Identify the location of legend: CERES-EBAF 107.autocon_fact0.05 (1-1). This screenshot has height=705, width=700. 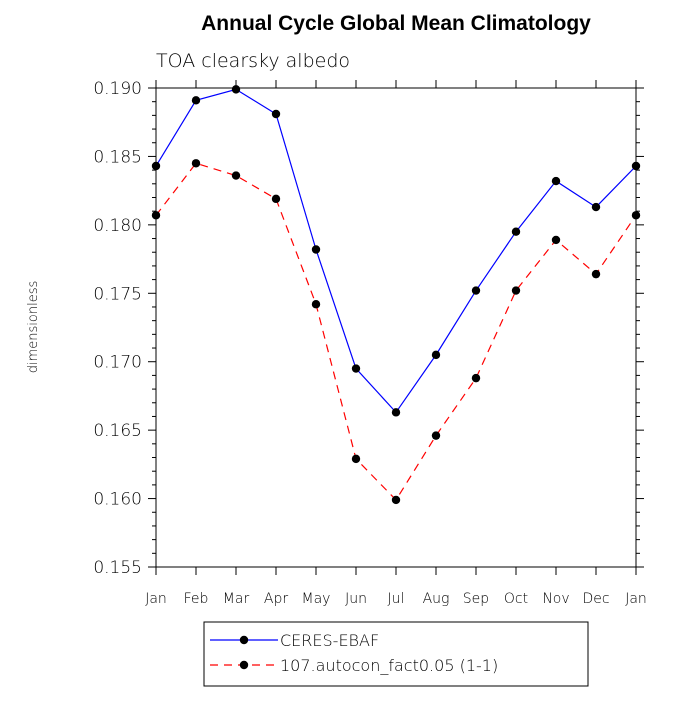
(396, 654).